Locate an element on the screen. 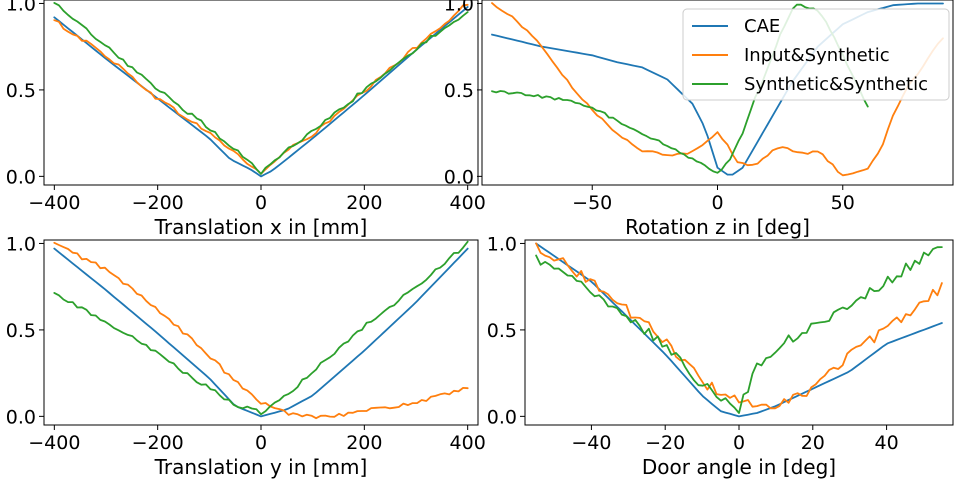  x-axis-label: Translation x in [mm] is located at coordinates (261, 227).